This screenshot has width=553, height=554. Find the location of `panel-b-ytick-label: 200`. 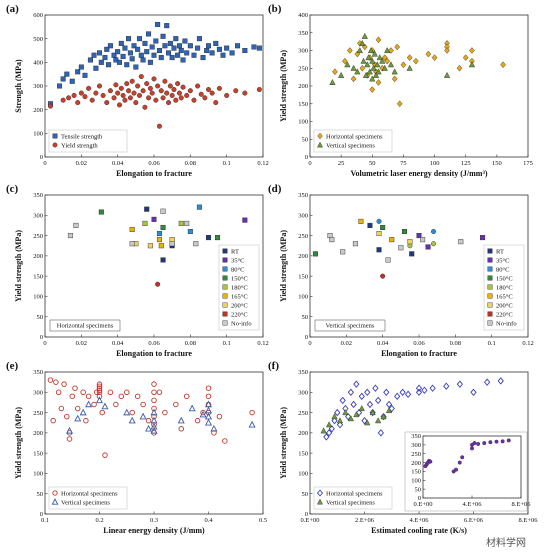

panel-b-ytick-label: 200 is located at coordinates (303, 86).